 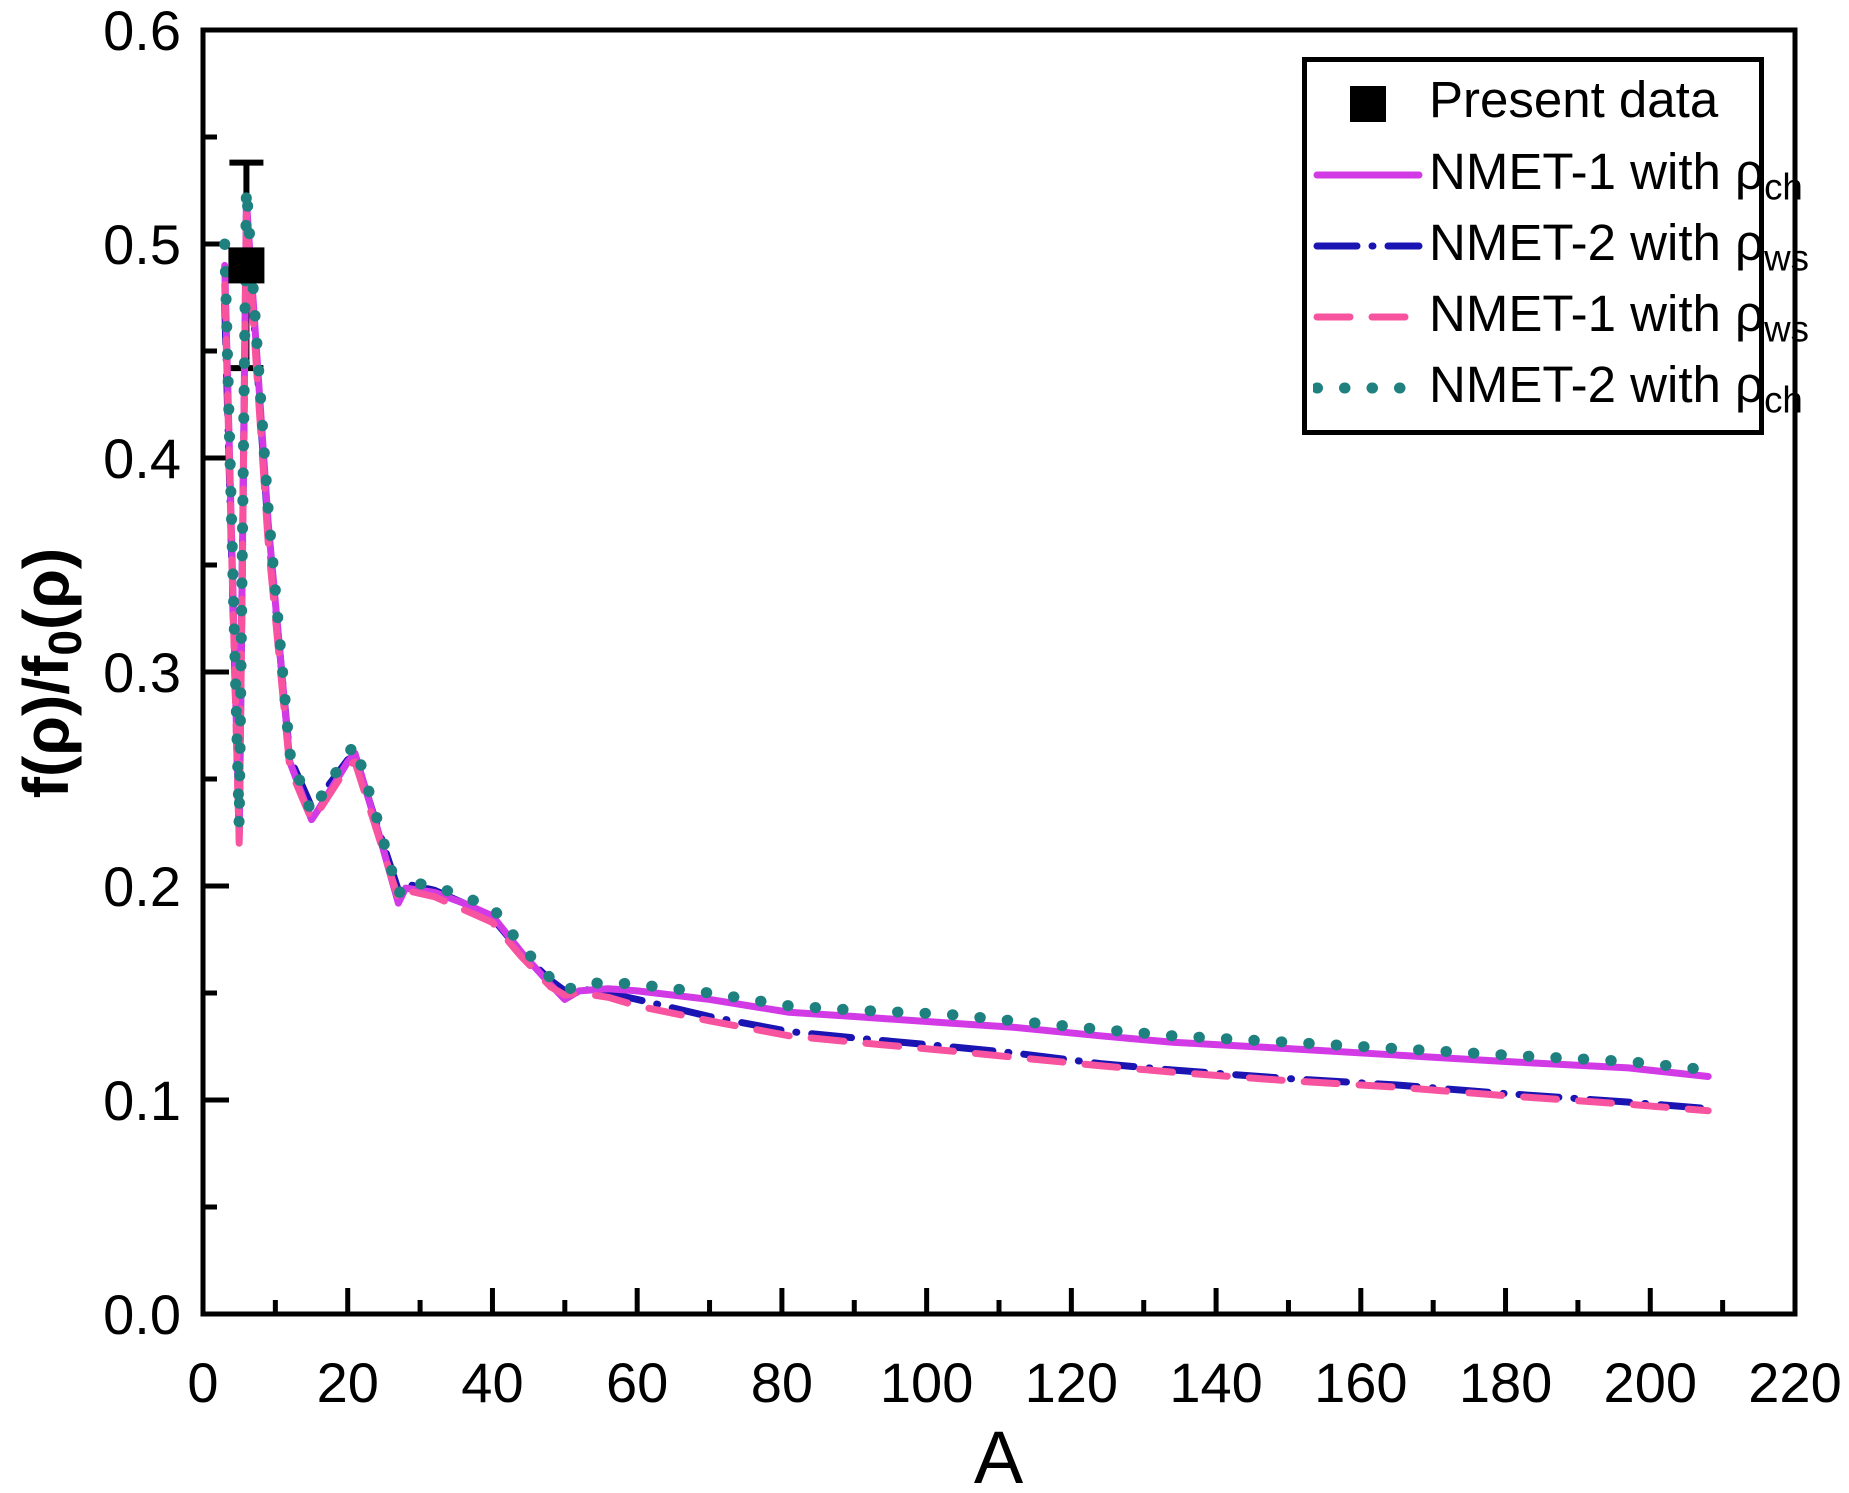 What do you see at coordinates (1368, 317) in the screenshot?
I see `dashed-line-swatch` at bounding box center [1368, 317].